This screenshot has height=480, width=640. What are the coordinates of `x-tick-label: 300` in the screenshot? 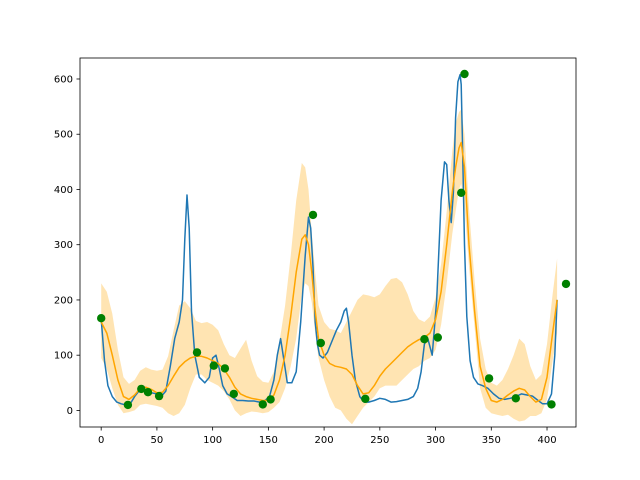 It's located at (435, 440).